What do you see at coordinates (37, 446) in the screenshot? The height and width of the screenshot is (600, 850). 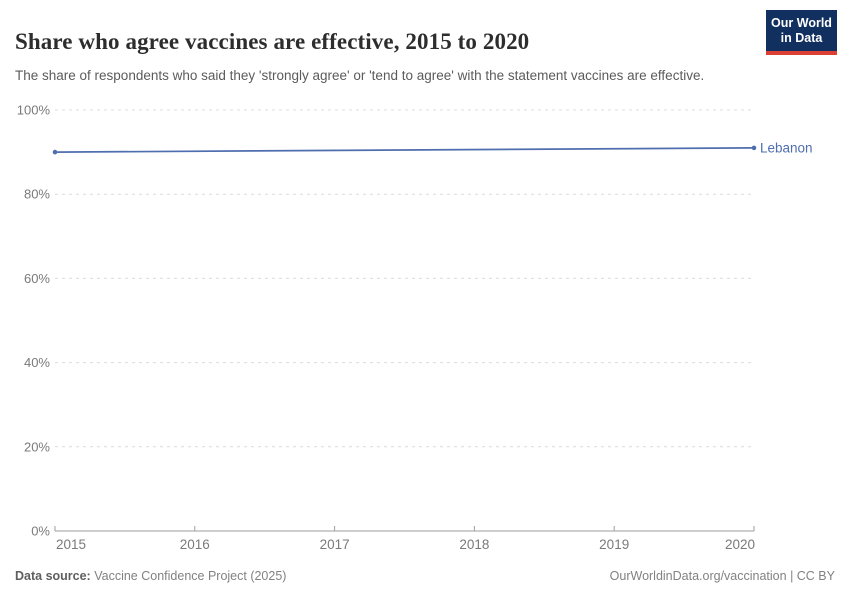 I see `y-axis-tick-label: 20%` at bounding box center [37, 446].